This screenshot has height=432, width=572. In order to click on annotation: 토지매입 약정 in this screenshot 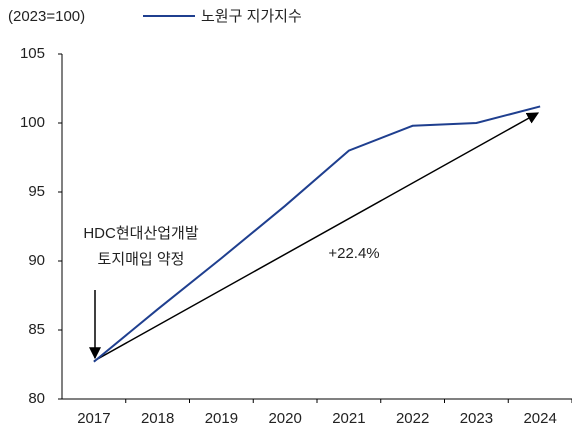, I will do `click(141, 259)`.